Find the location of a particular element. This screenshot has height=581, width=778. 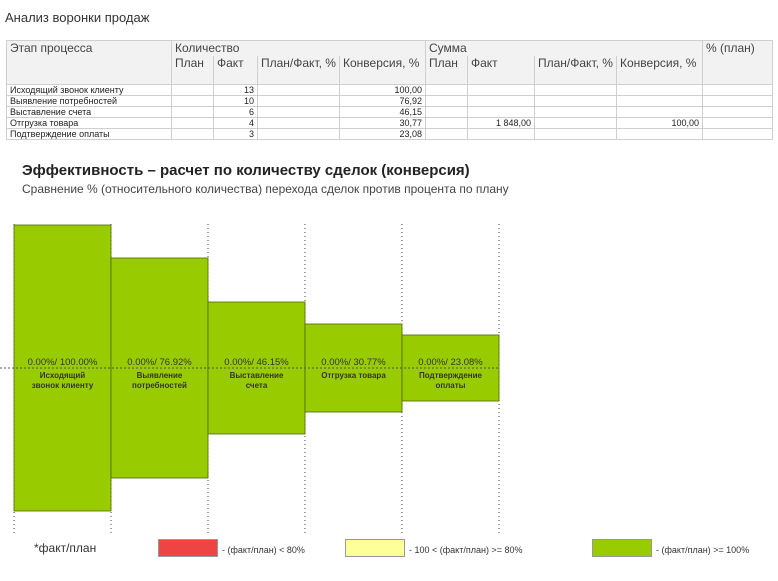

table-row: Отгрузка товара 4 30,77 1 848,00 100,00 is located at coordinates (389, 123).